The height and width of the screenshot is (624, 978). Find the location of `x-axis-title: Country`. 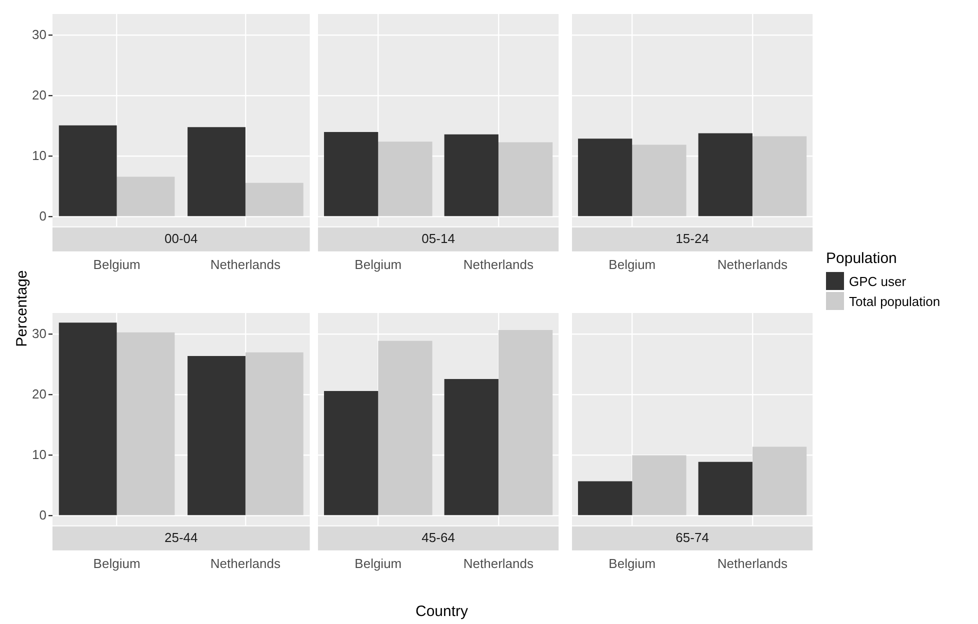

x-axis-title: Country is located at coordinates (442, 611).